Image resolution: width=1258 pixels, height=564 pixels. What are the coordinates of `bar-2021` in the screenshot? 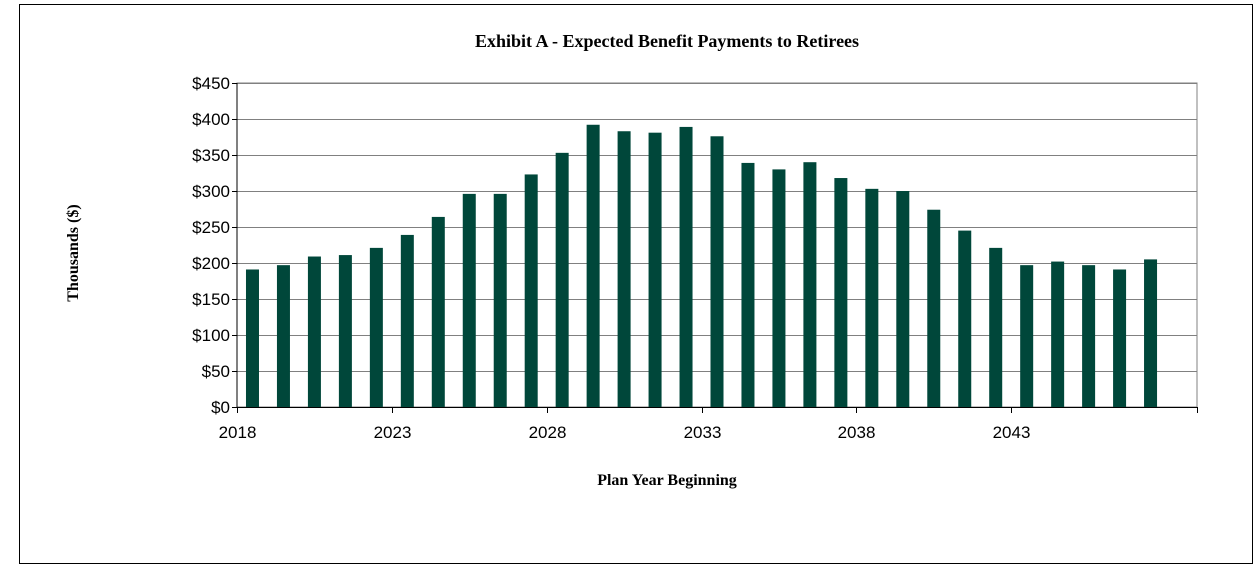 It's located at (345, 331).